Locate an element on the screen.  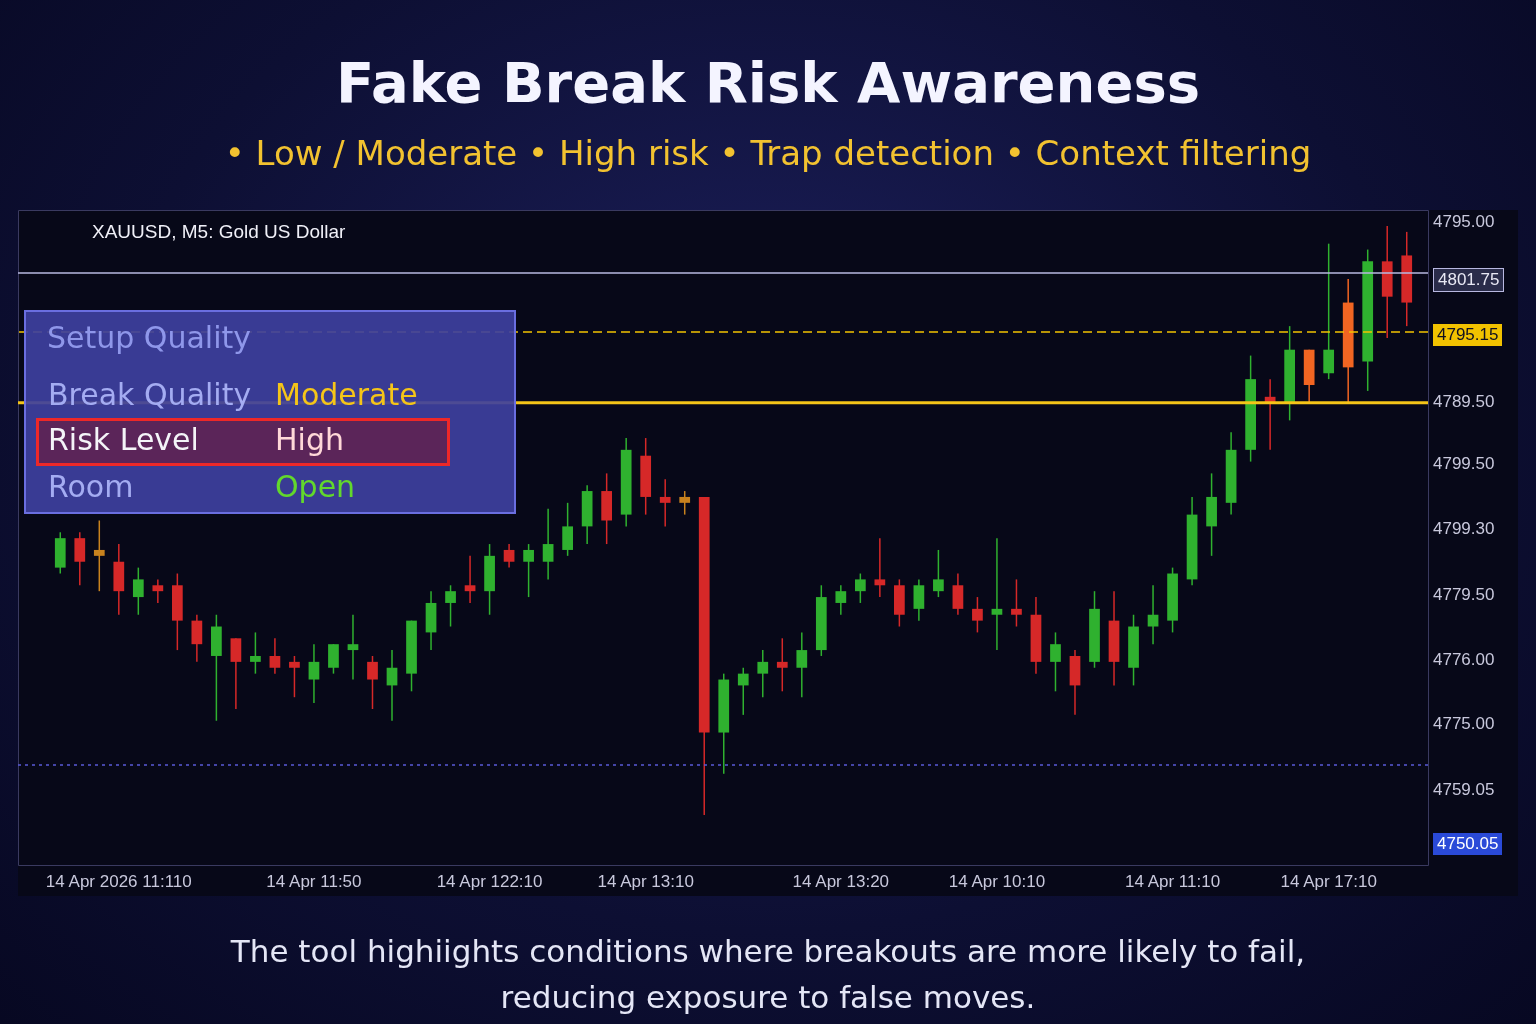
x-tick-label: 14 Apr 11:10 is located at coordinates (1172, 881).